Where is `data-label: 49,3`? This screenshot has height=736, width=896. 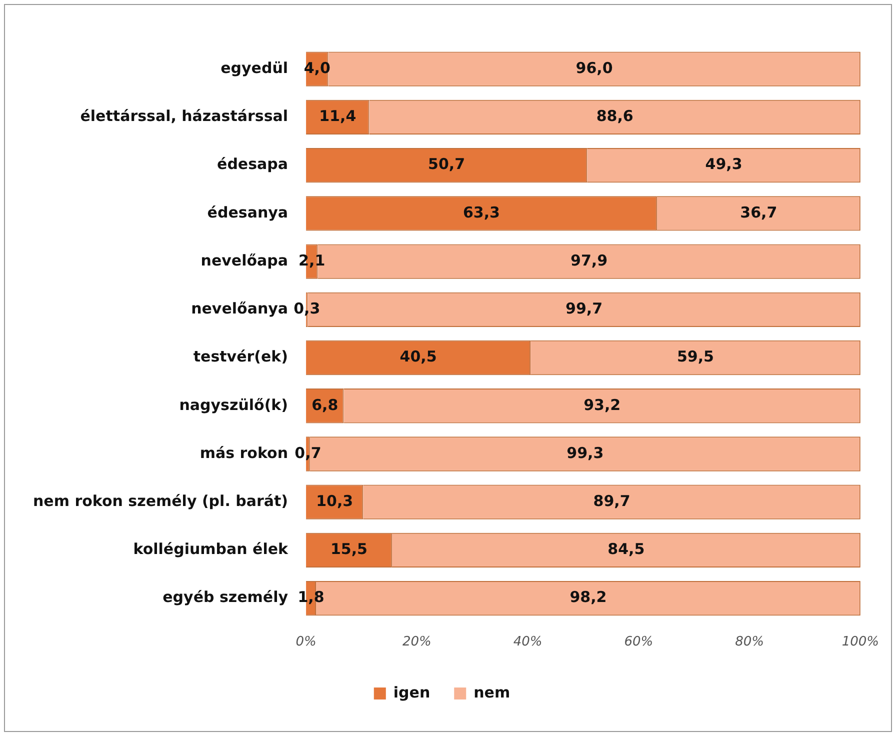 data-label: 49,3 is located at coordinates (723, 164).